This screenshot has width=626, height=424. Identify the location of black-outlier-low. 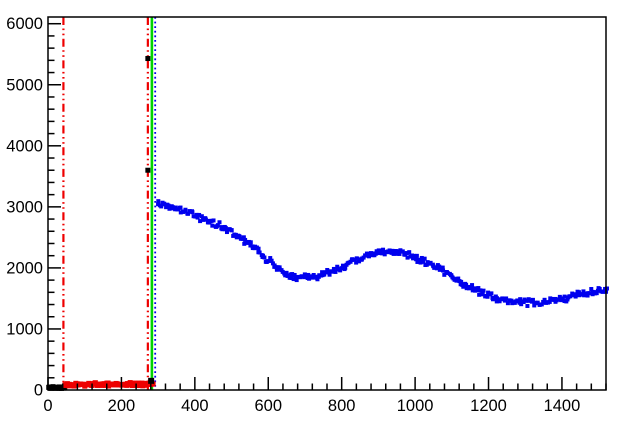
(151, 380).